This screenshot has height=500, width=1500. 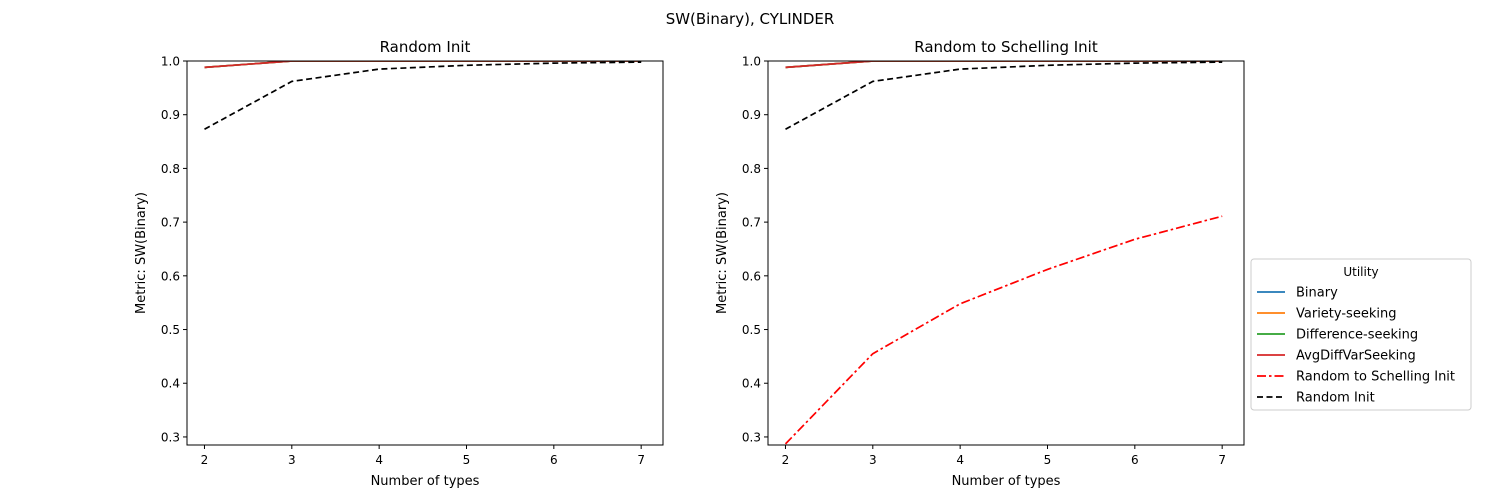 What do you see at coordinates (1006, 47) in the screenshot?
I see `chart-title: Random to Schelling Init` at bounding box center [1006, 47].